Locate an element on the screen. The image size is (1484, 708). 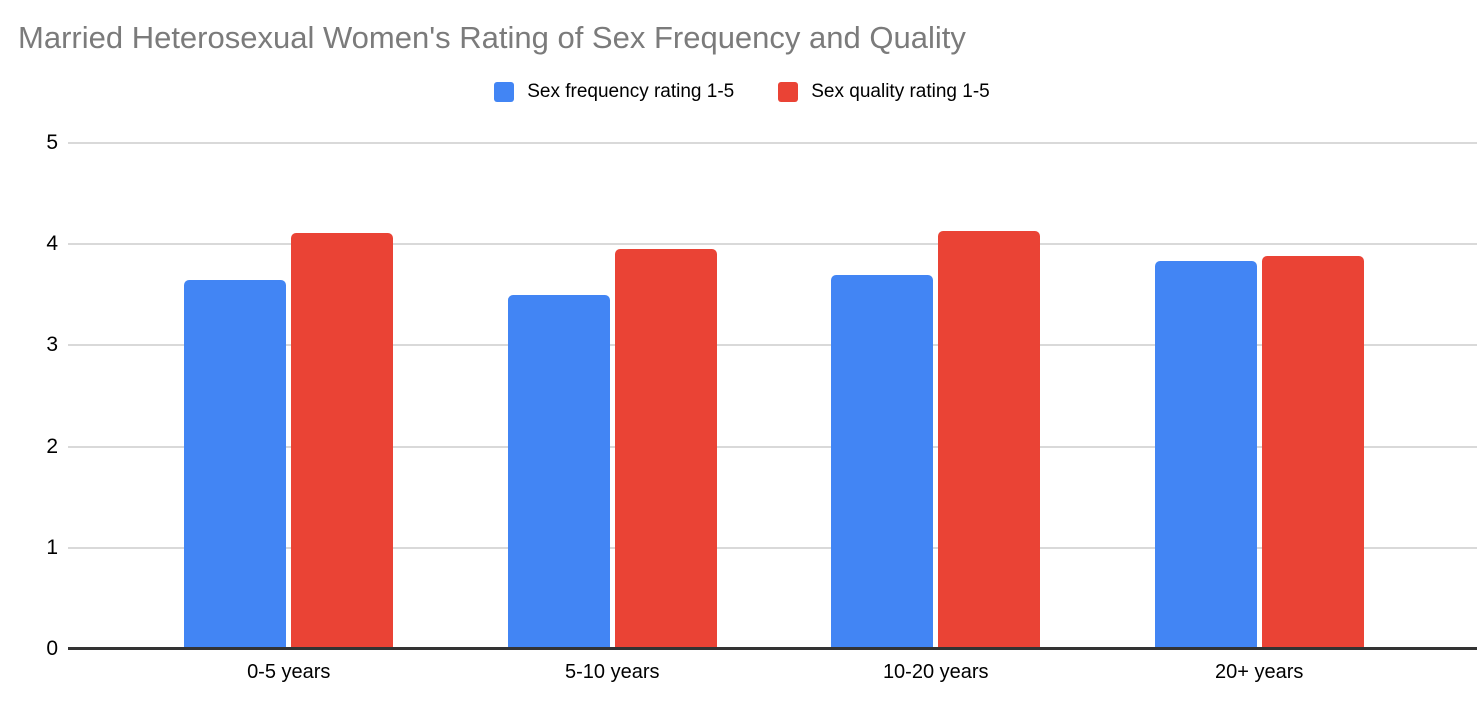
bar-frequency-10-20-years is located at coordinates (882, 461).